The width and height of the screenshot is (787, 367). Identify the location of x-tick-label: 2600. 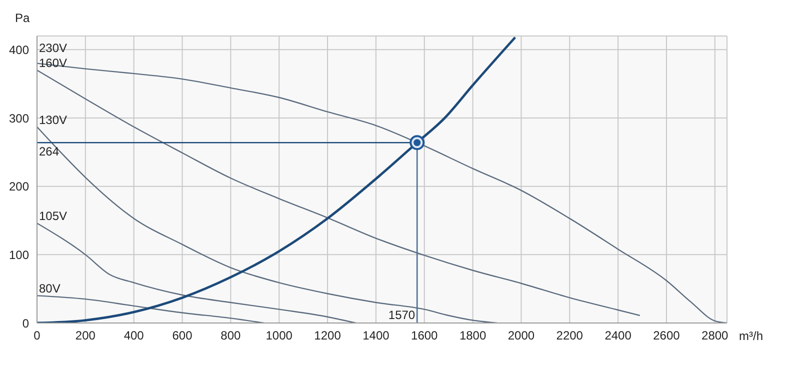
(666, 335).